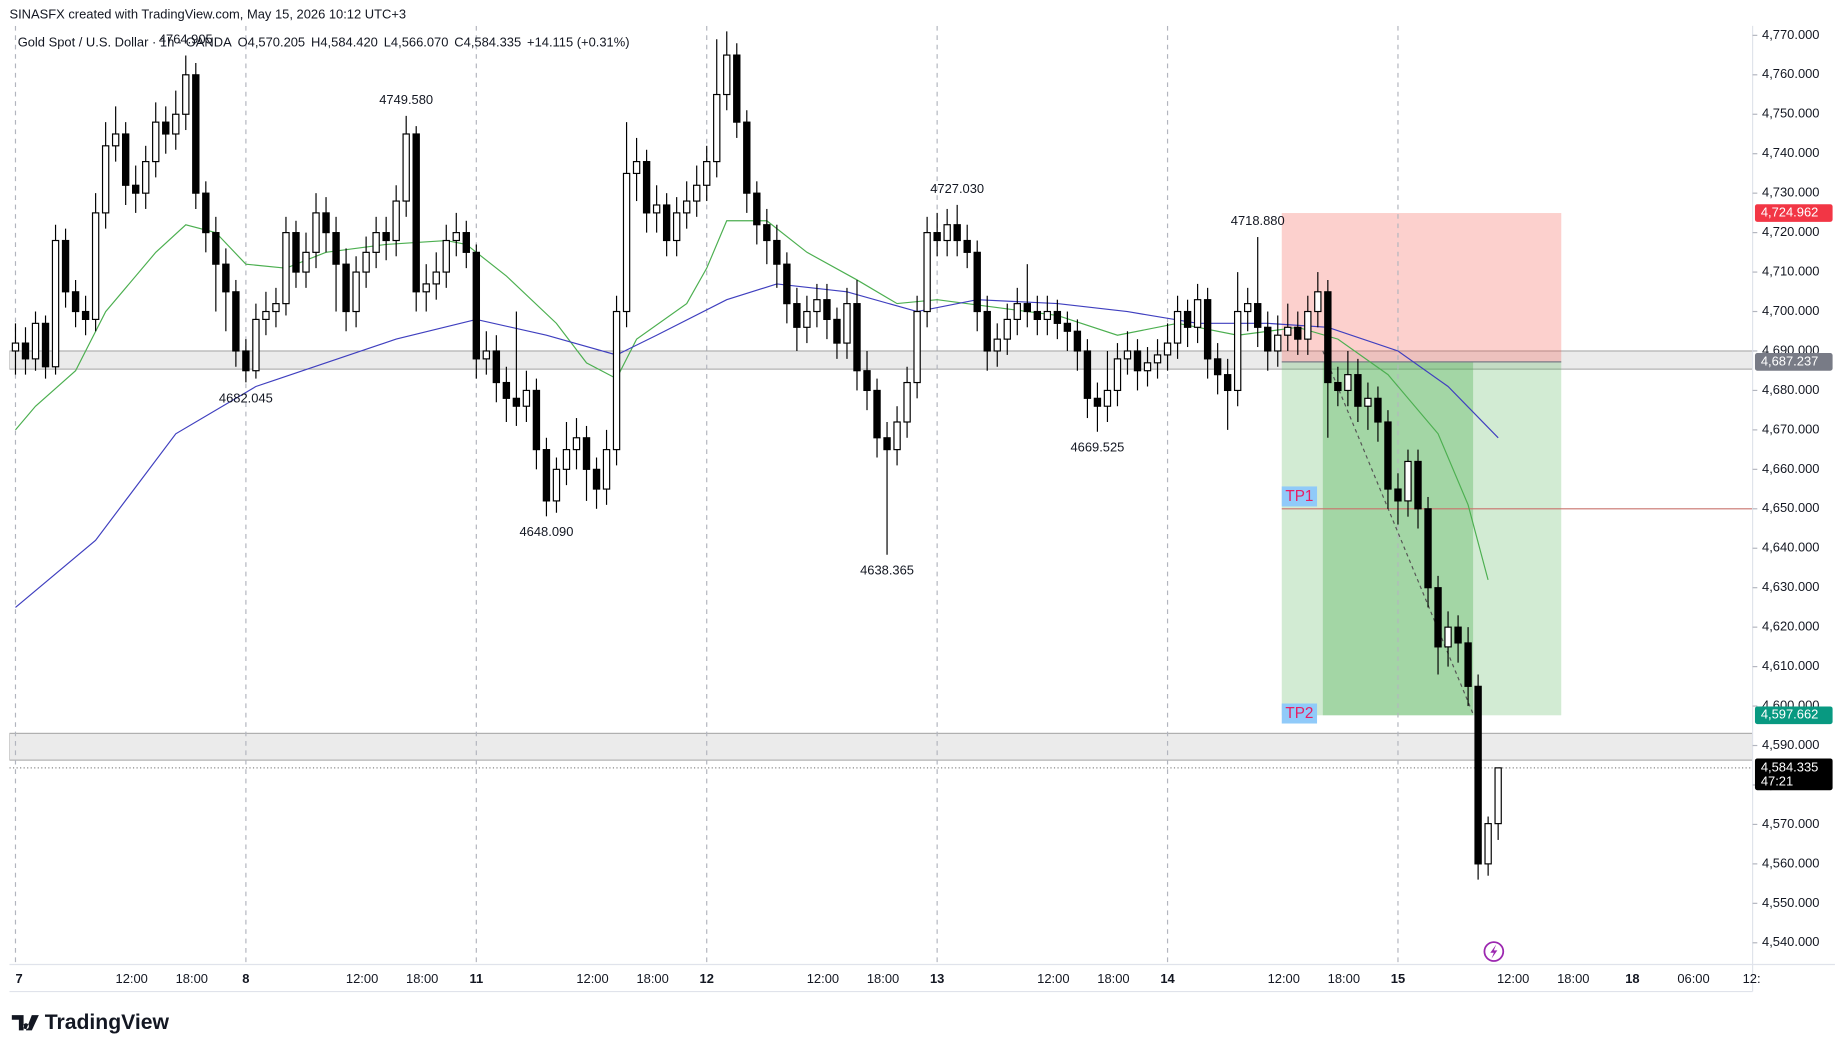 This screenshot has height=1048, width=1835. I want to click on tp2-label: TP2, so click(1299, 713).